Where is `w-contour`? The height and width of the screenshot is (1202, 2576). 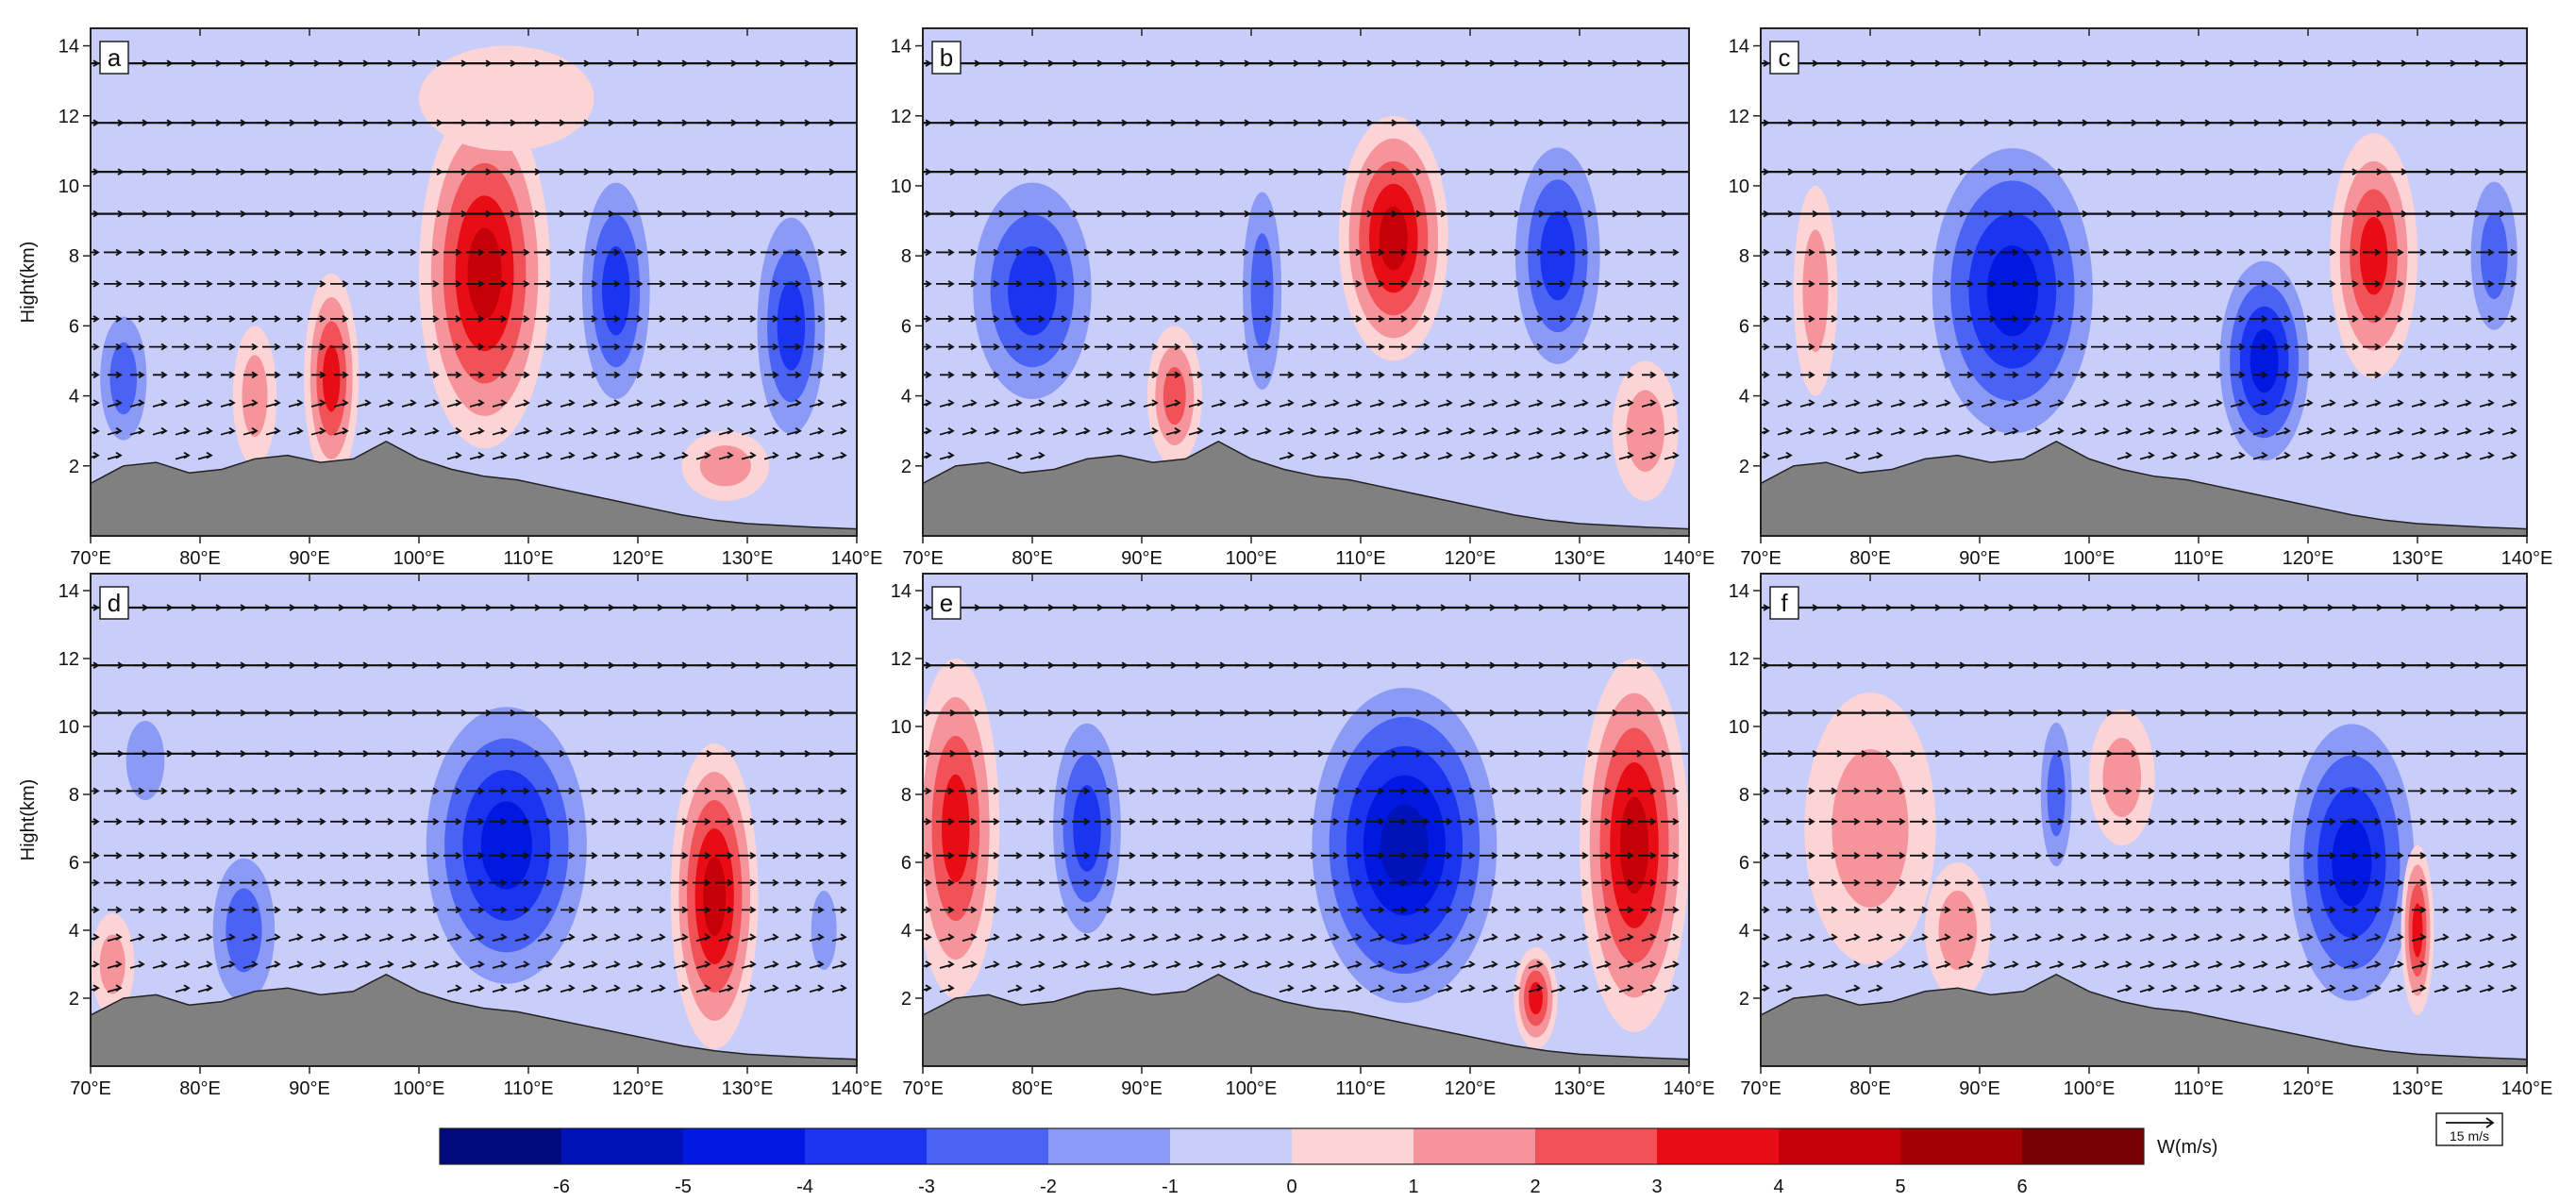
w-contour is located at coordinates (1174, 396).